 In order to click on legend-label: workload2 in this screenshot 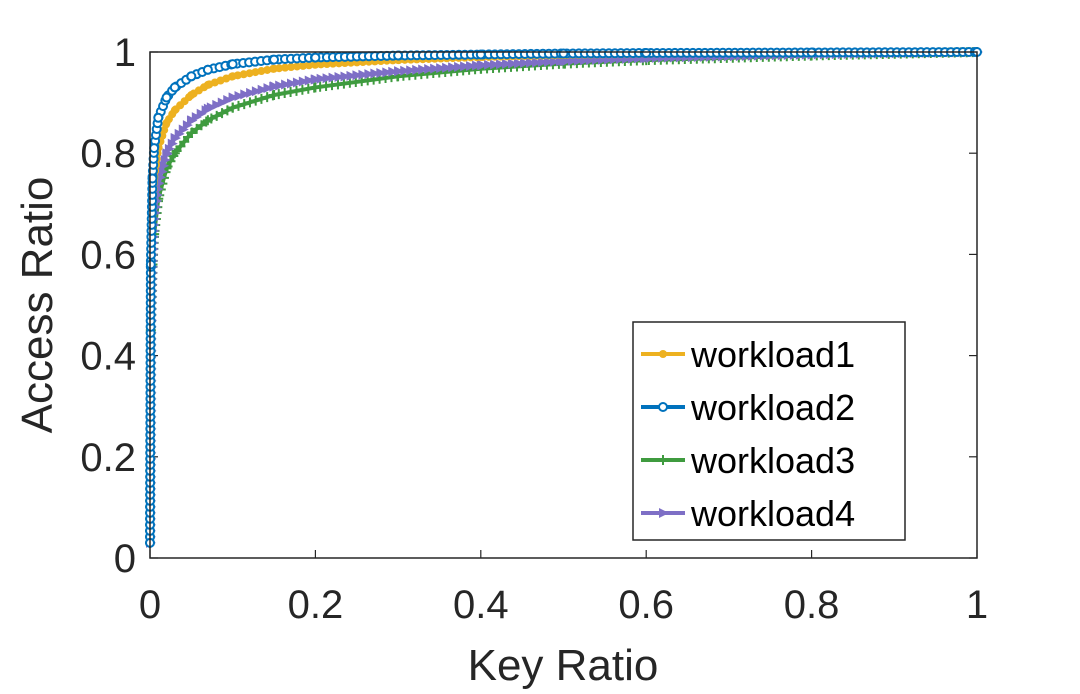, I will do `click(772, 407)`.